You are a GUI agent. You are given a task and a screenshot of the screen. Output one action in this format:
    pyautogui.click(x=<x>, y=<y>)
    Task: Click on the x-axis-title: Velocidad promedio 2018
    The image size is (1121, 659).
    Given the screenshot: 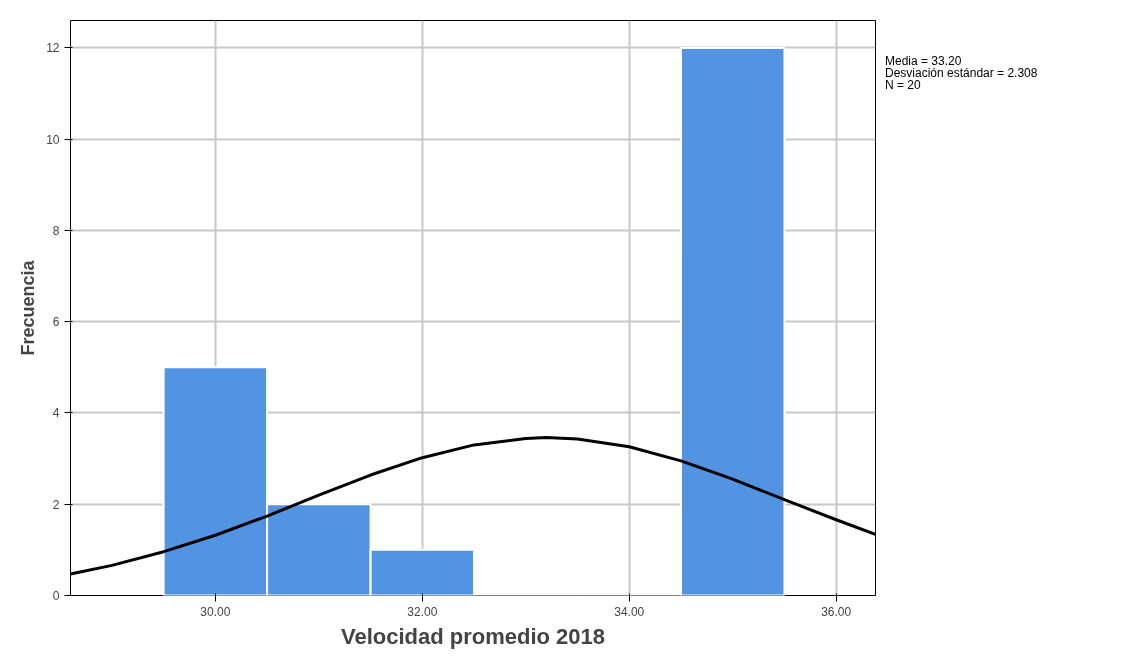 What is the action you would take?
    pyautogui.click(x=473, y=636)
    